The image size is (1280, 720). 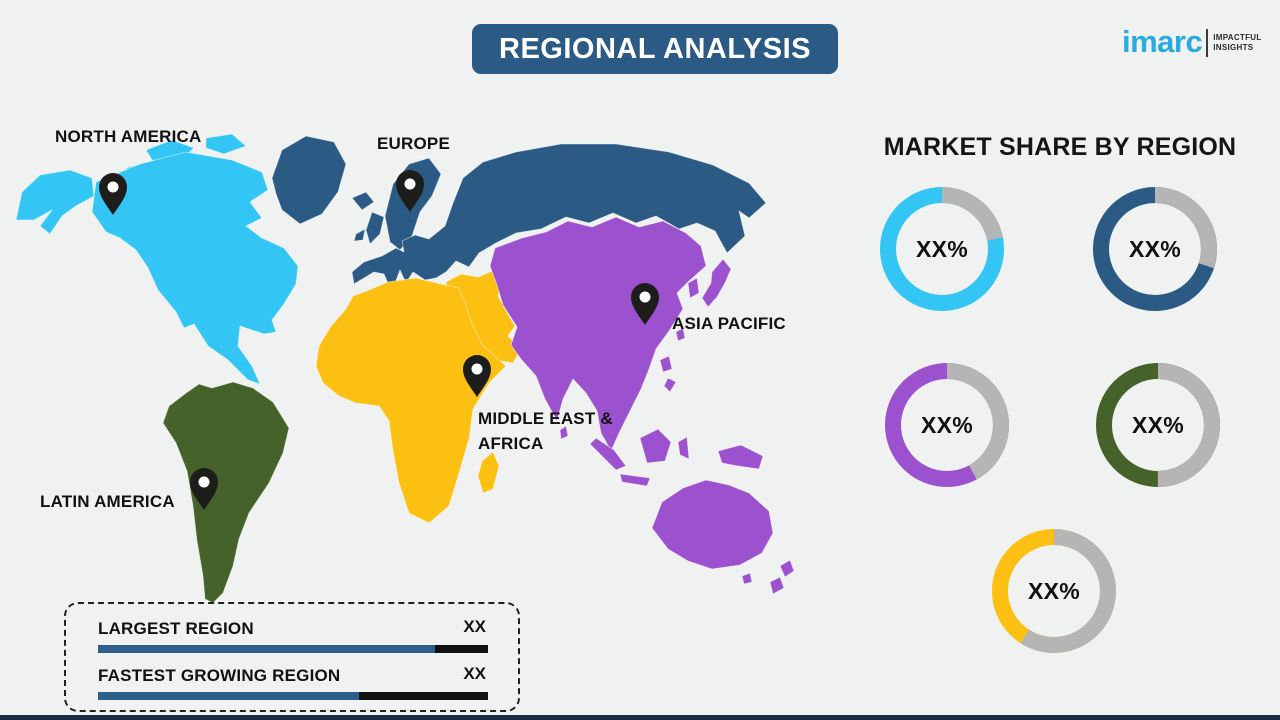 I want to click on largest-region-value: XX, so click(x=474, y=626).